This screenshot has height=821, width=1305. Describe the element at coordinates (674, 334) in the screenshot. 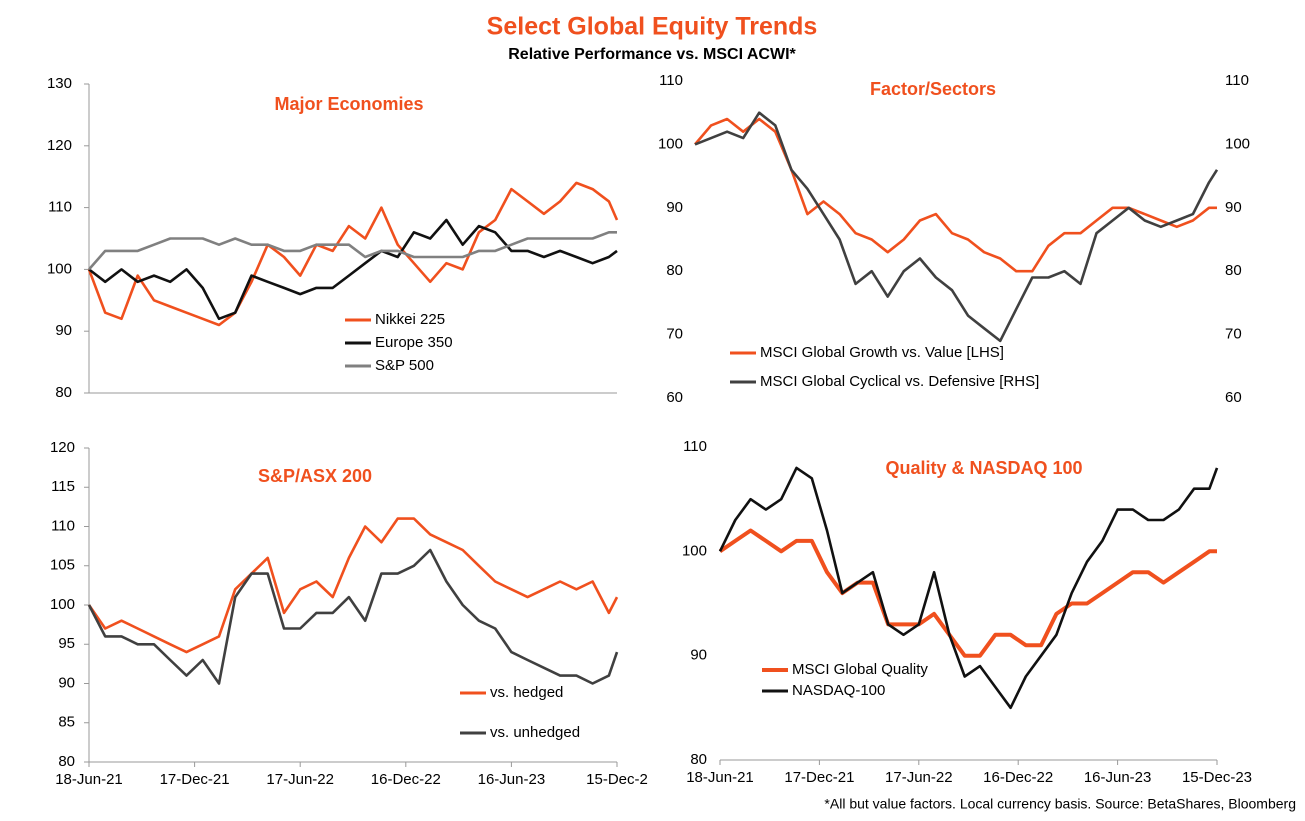

I see `y-tick-label: 70` at that location.